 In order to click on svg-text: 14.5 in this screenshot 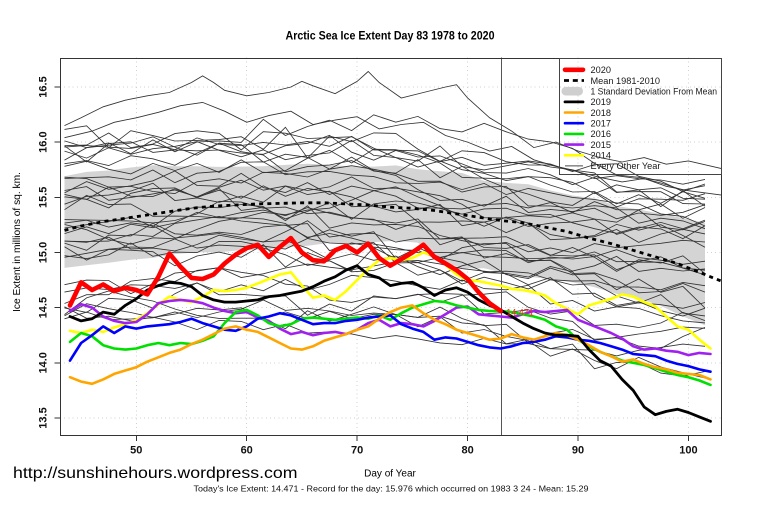, I will do `click(44, 307)`.